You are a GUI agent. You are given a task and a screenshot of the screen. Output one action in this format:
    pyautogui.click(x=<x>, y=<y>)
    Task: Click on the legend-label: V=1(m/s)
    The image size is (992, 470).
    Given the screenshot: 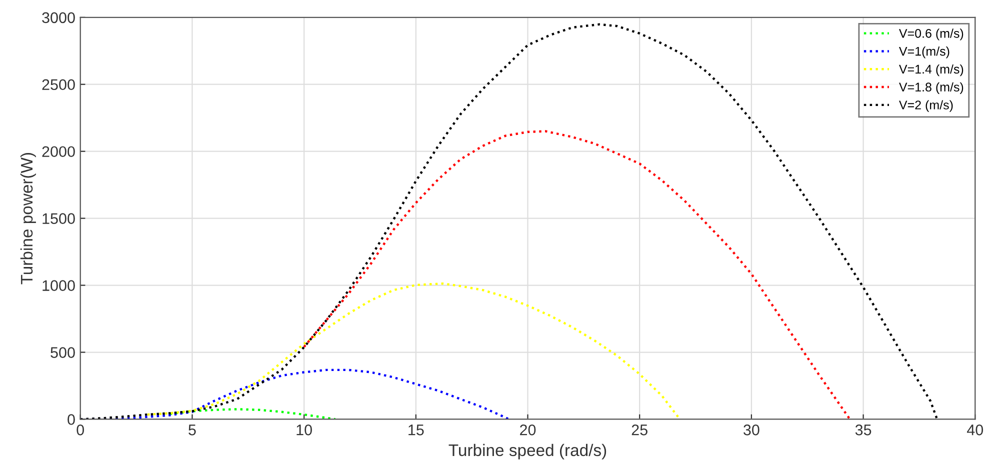 What is the action you would take?
    pyautogui.click(x=924, y=52)
    